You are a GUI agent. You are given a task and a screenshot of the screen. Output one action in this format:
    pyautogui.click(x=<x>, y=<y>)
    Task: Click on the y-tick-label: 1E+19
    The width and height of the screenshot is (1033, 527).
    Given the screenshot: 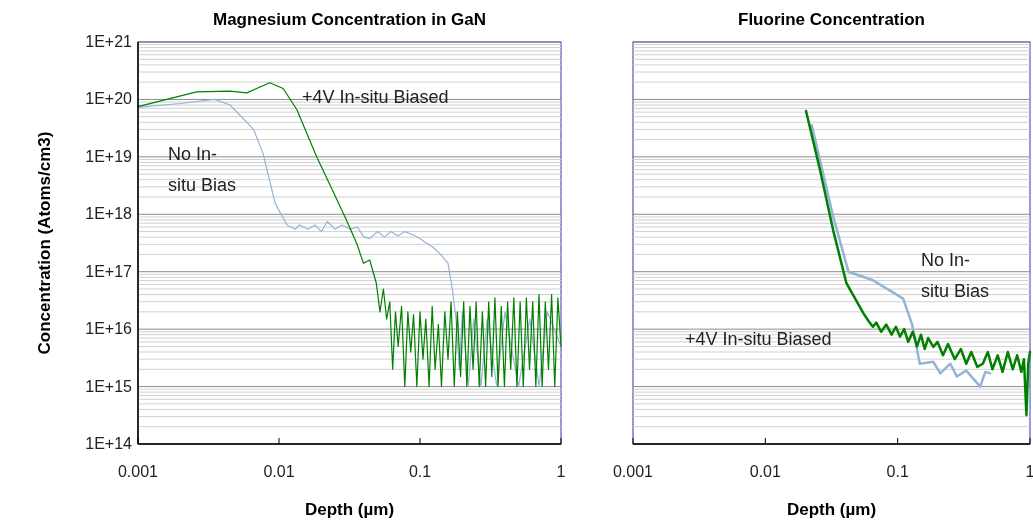 What is the action you would take?
    pyautogui.click(x=109, y=156)
    